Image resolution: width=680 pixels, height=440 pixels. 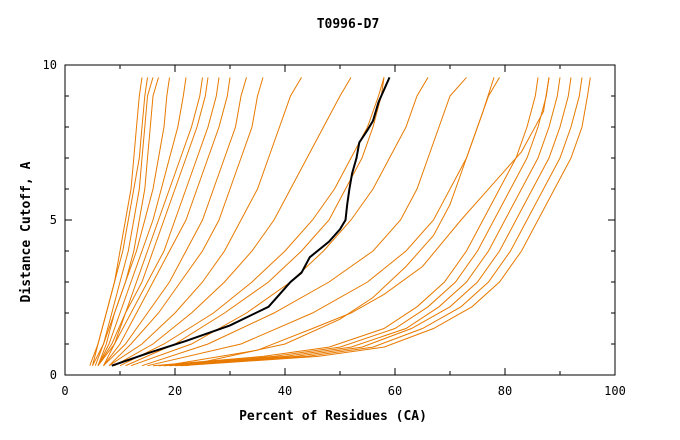 I want to click on x-tick-label: 0, so click(x=64, y=391).